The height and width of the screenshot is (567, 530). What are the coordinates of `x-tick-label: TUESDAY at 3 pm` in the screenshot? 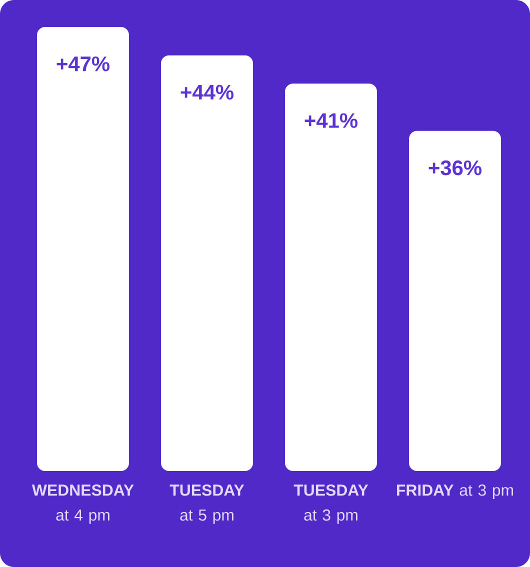 It's located at (331, 504).